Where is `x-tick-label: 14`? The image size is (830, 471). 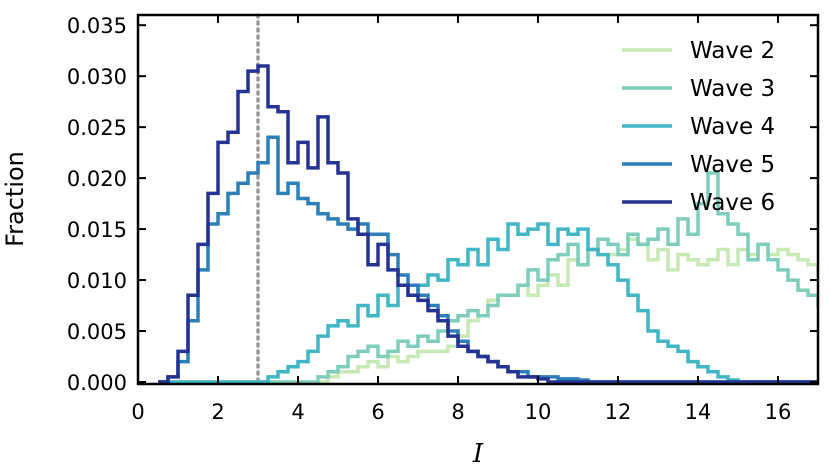
x-tick-label: 14 is located at coordinates (698, 412).